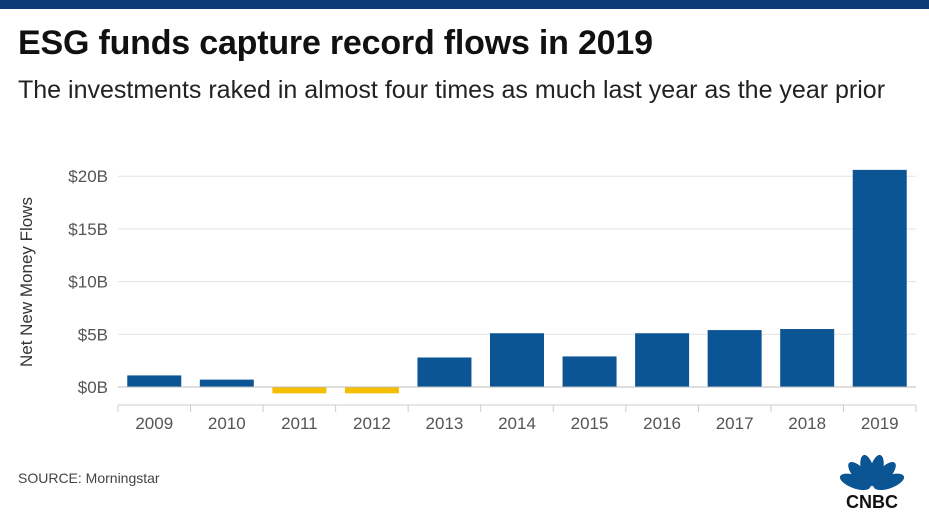 Image resolution: width=929 pixels, height=523 pixels. What do you see at coordinates (227, 423) in the screenshot?
I see `x-tick-label: 2010` at bounding box center [227, 423].